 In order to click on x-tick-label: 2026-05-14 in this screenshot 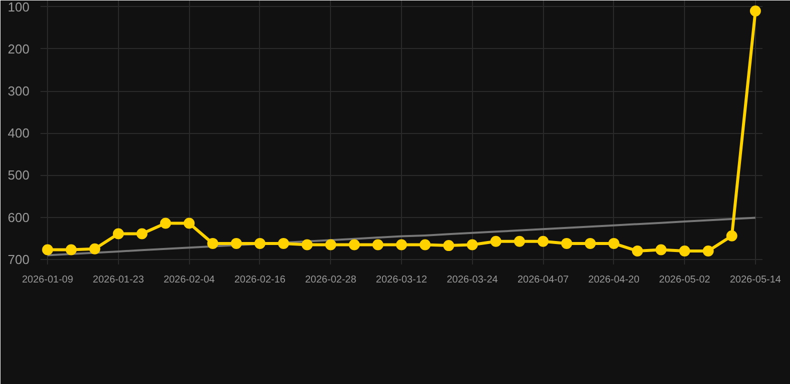, I will do `click(756, 280)`.